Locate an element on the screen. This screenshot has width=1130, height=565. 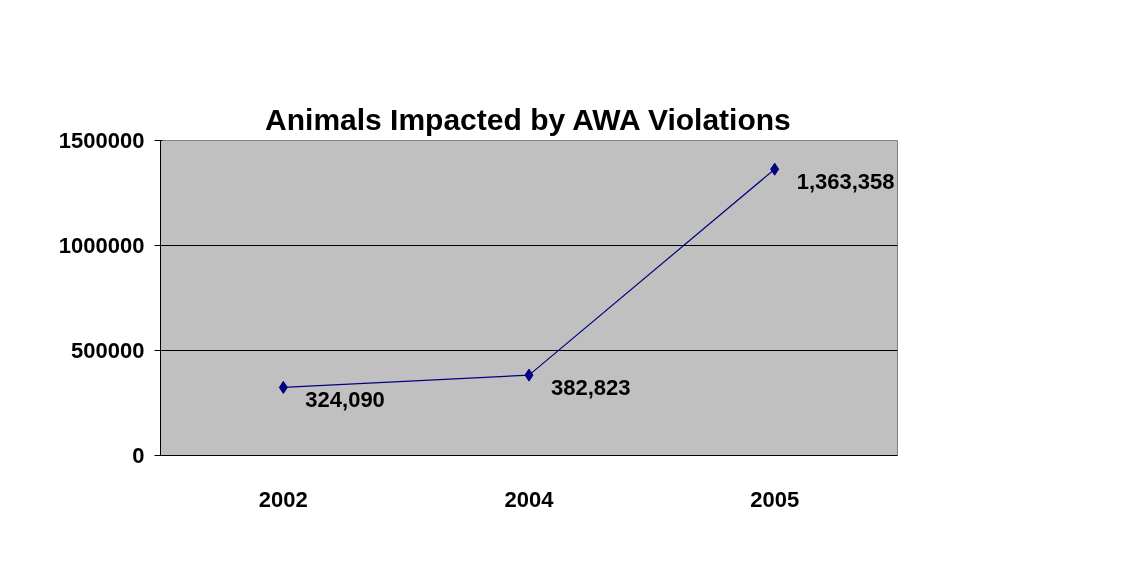
x-tick-label: 2002 is located at coordinates (283, 499).